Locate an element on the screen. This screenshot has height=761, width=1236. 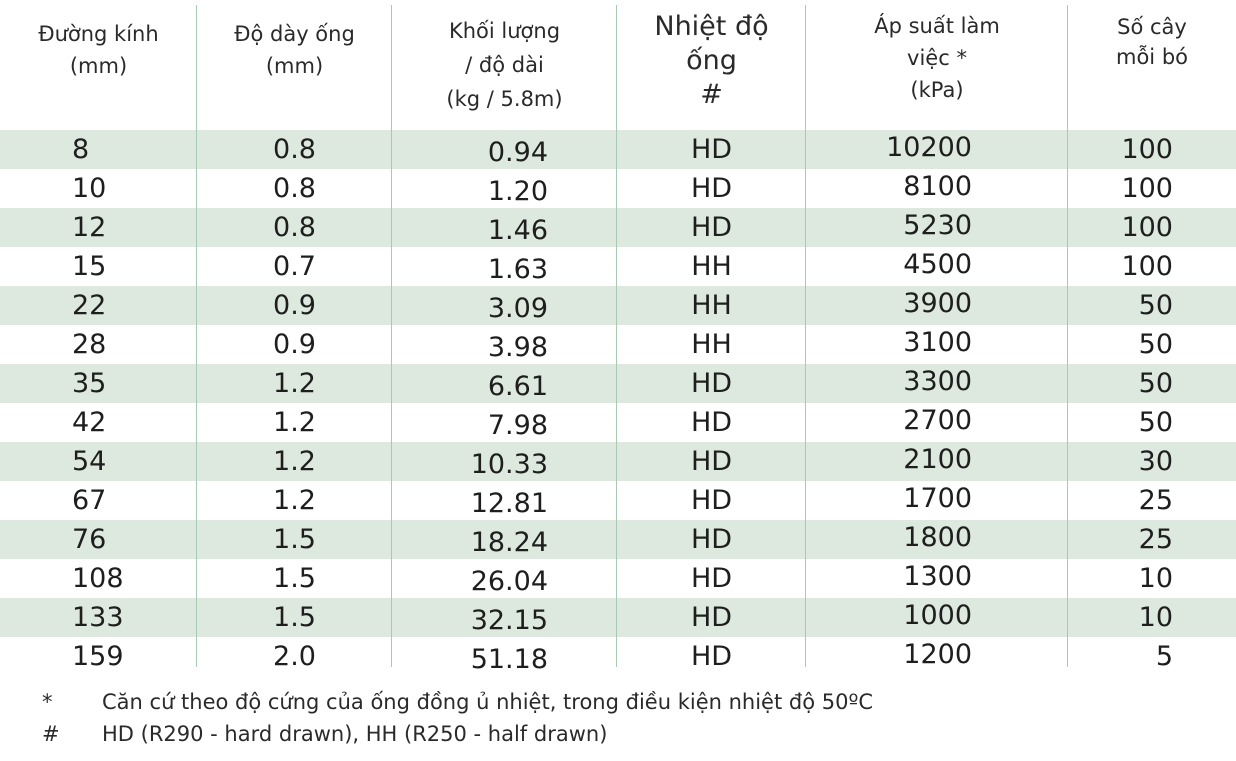
column-header-line: Độ dày ống is located at coordinates (294, 34).